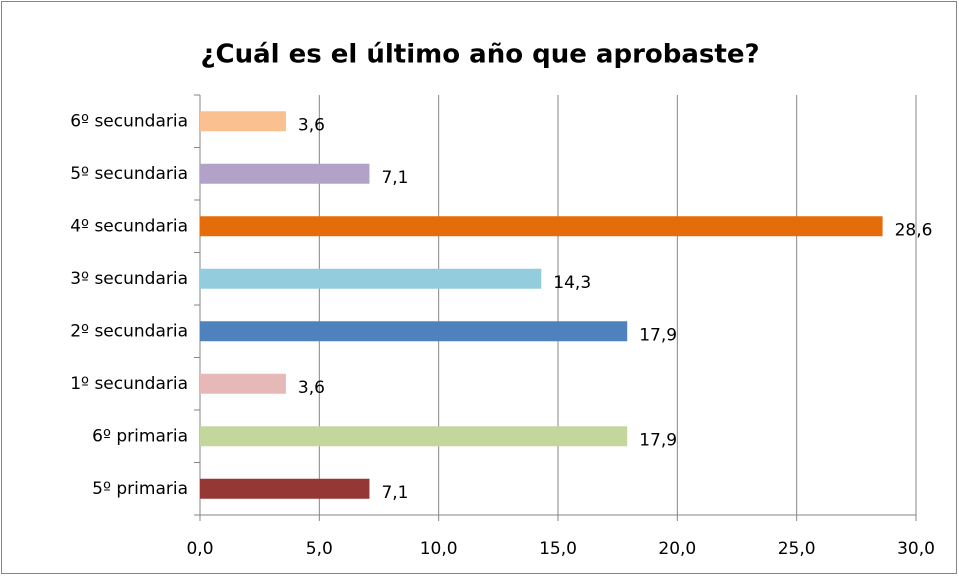 This screenshot has height=576, width=959. I want to click on y-tick-label: 1º secundaria, so click(129, 384).